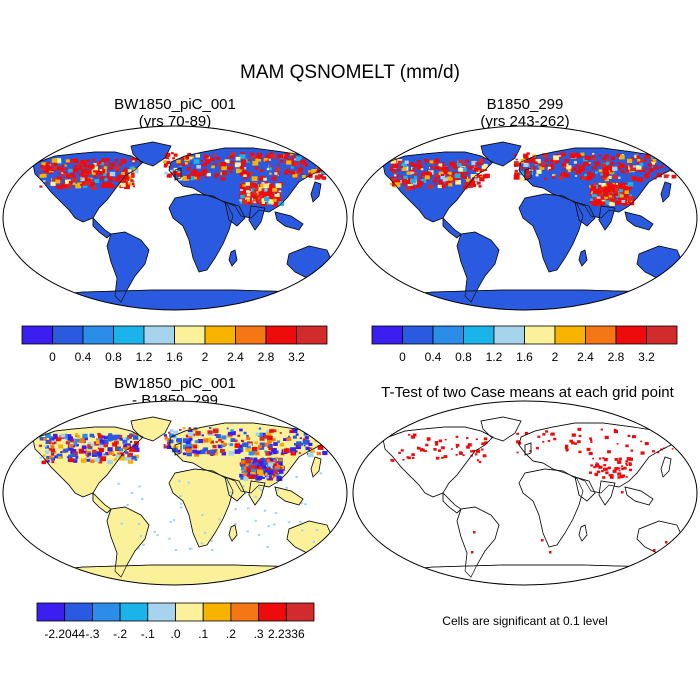  Describe the element at coordinates (201, 508) in the screenshot. I see `coastline-africa` at that location.